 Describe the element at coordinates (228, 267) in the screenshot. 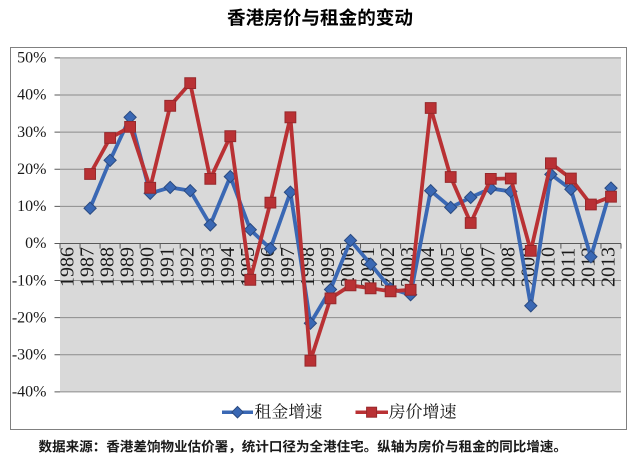

I see `svg-text: 1994` at that location.